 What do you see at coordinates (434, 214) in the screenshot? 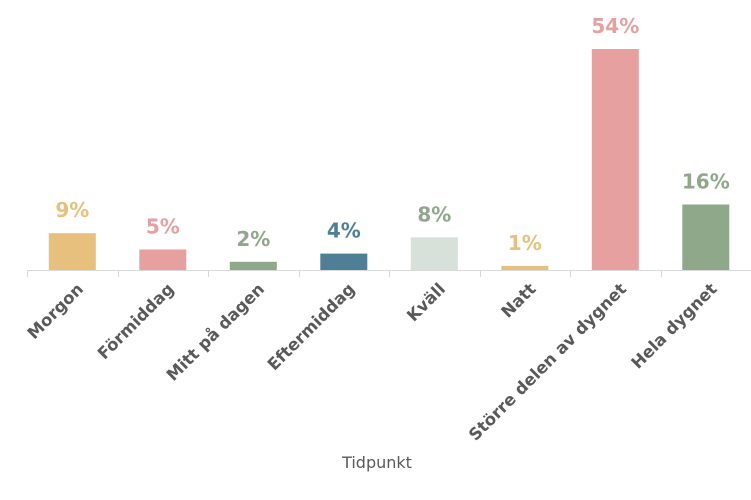
I see `data-label: 8%` at bounding box center [434, 214].